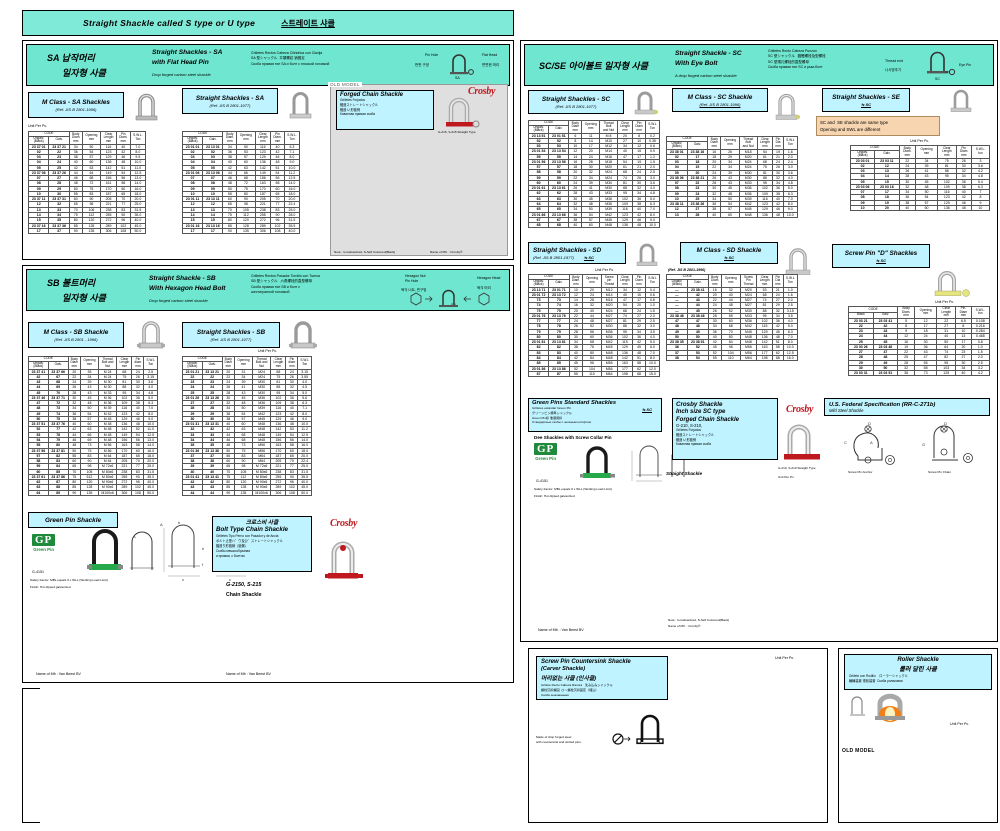 This screenshot has height=831, width=1000. What do you see at coordinates (732, 358) in the screenshot?
I see `table-row: 38 54 55 110 M64 198 68 16.0` at bounding box center [732, 358].